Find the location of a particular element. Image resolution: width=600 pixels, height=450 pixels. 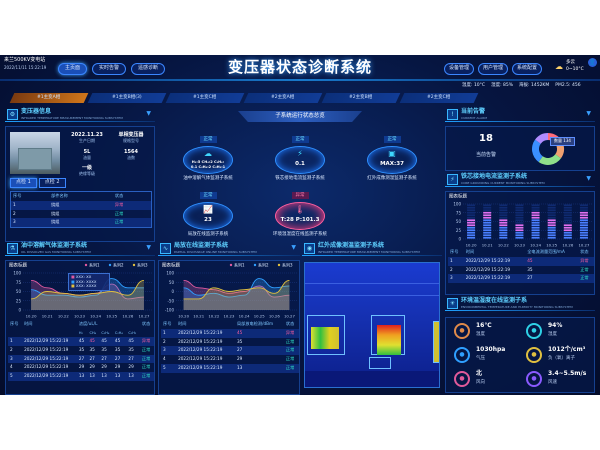

nav-alarm-button: 实时告警 is located at coordinates (109, 69).